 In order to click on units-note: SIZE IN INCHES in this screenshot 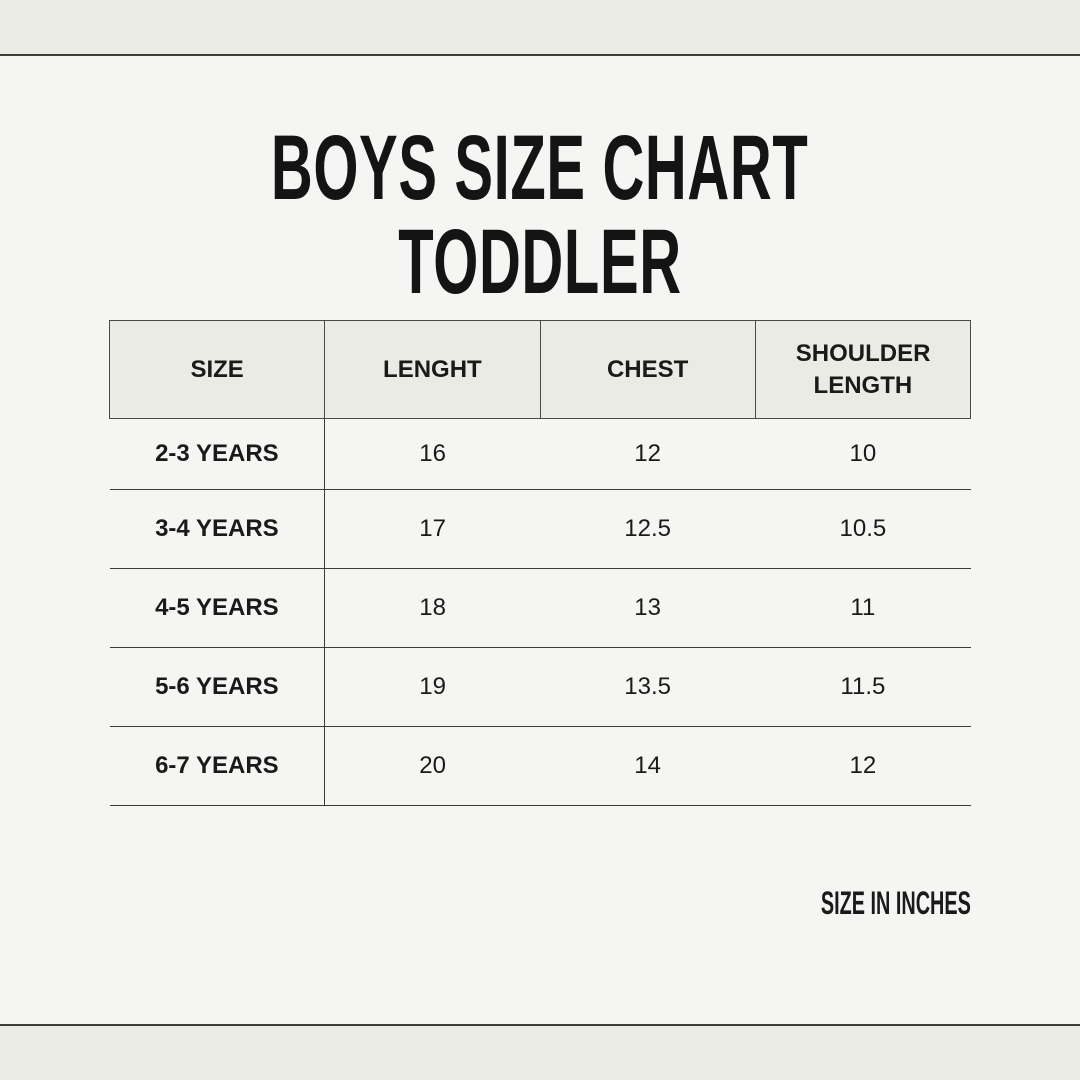, I will do `click(896, 903)`.